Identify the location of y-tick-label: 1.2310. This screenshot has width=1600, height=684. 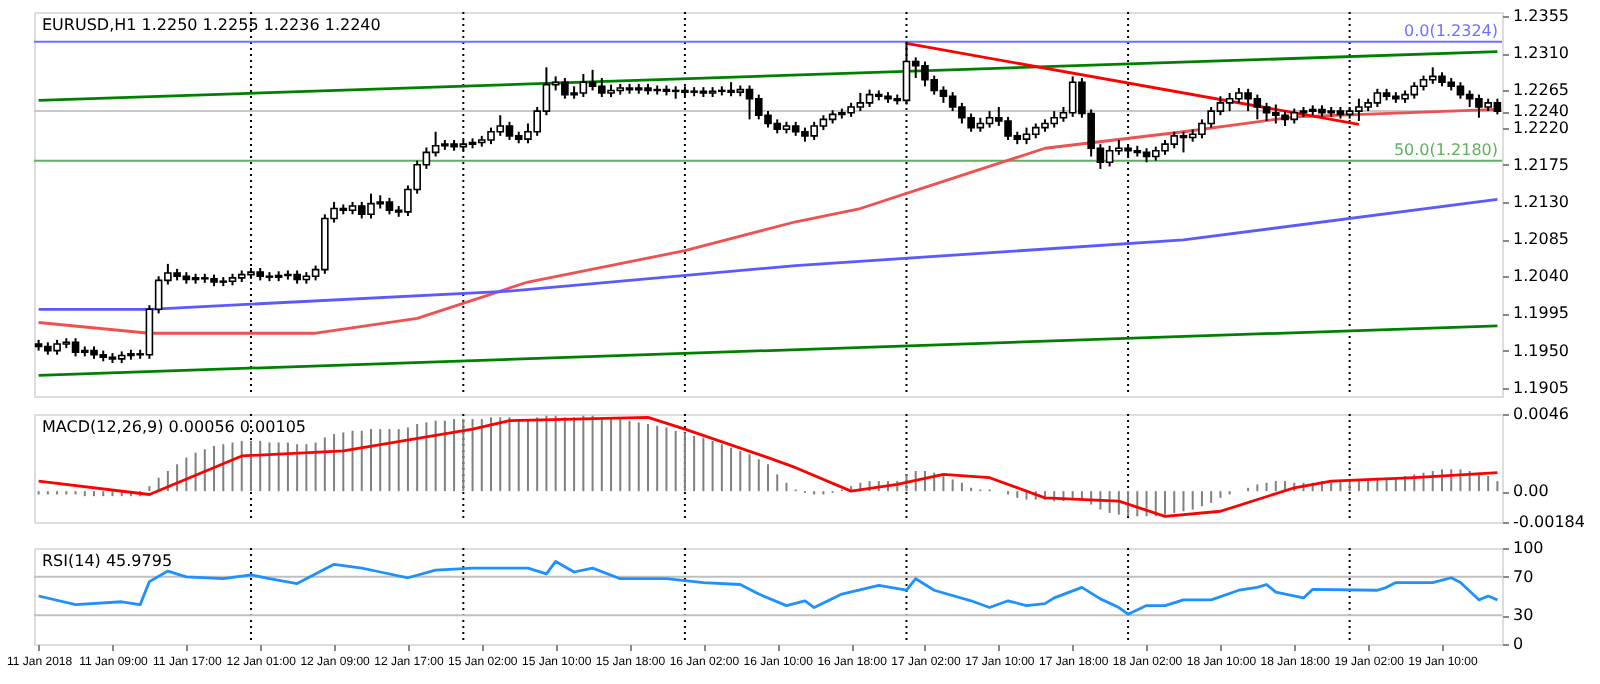
(1541, 53).